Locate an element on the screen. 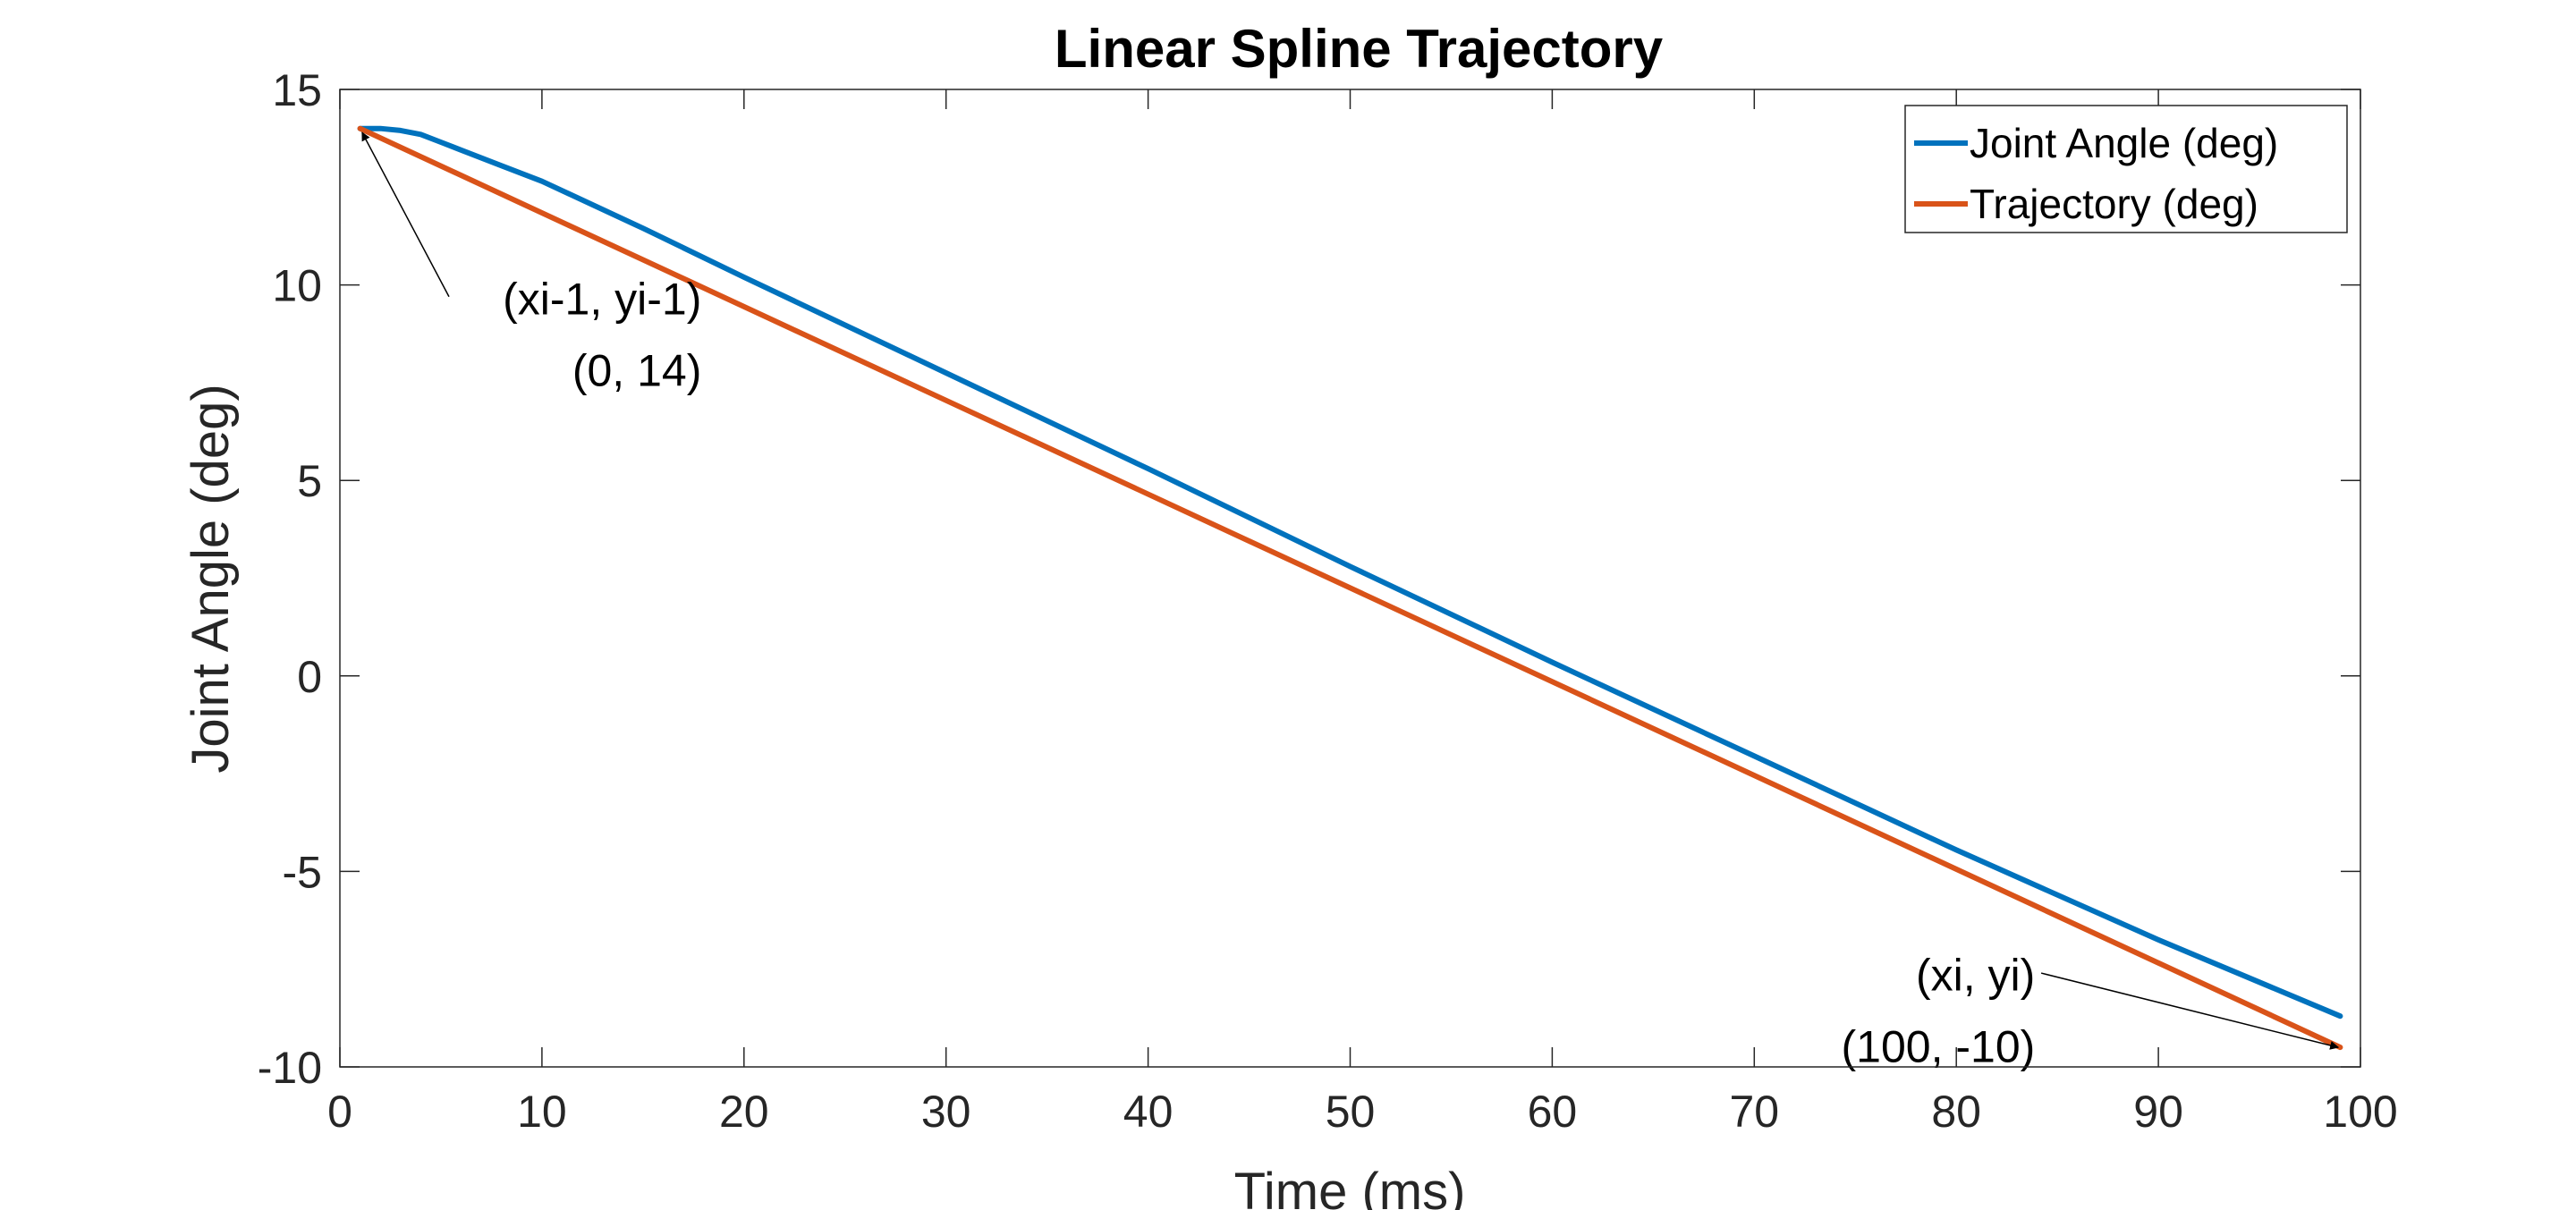 The image size is (2576, 1210). x-tick-label: 70 is located at coordinates (1754, 1112).